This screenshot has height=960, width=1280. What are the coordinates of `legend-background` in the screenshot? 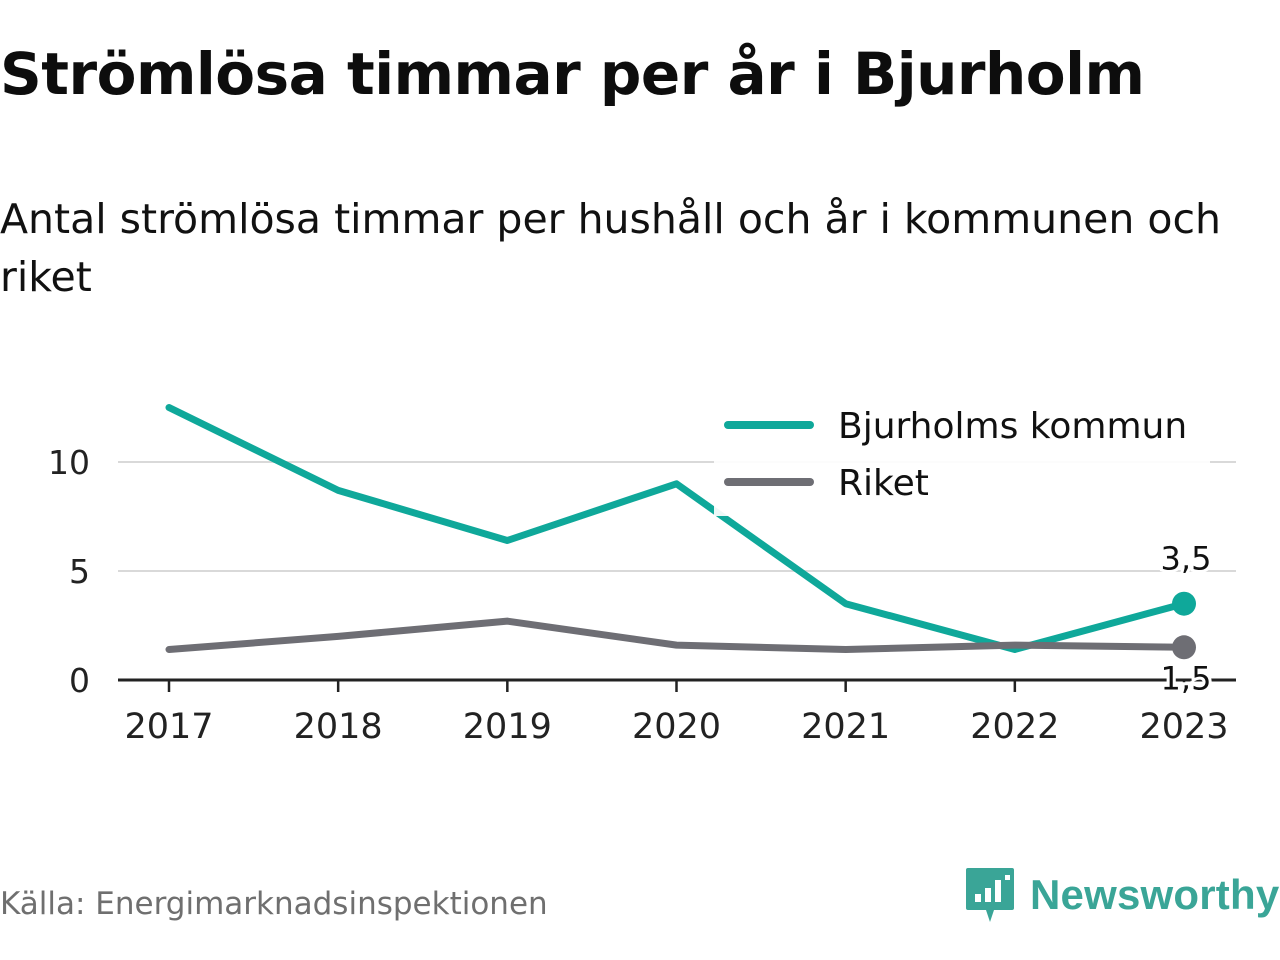 It's located at (962, 457).